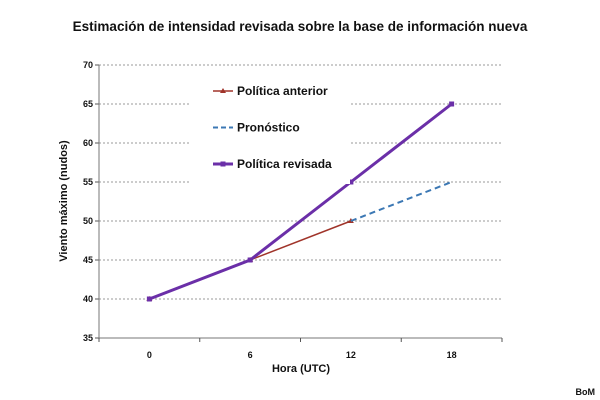 This screenshot has height=400, width=600. I want to click on legend-box, so click(270, 129).